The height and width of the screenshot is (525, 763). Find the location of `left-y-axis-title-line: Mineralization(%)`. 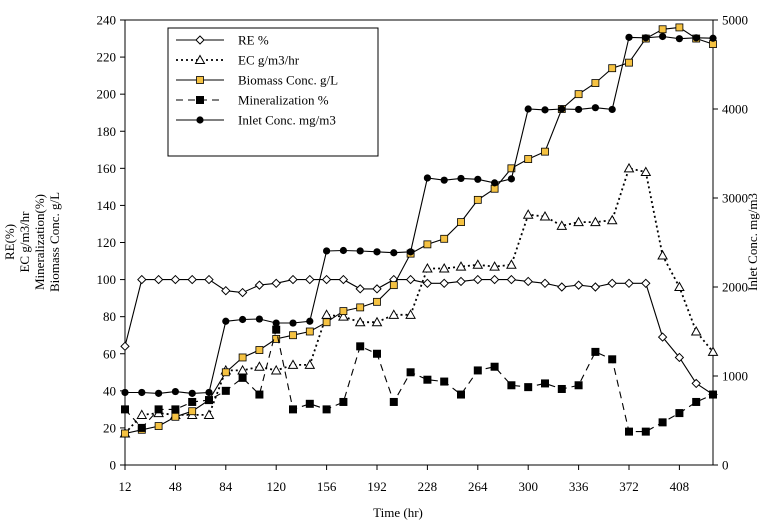

left-y-axis-title-line: Mineralization(%) is located at coordinates (39, 242).